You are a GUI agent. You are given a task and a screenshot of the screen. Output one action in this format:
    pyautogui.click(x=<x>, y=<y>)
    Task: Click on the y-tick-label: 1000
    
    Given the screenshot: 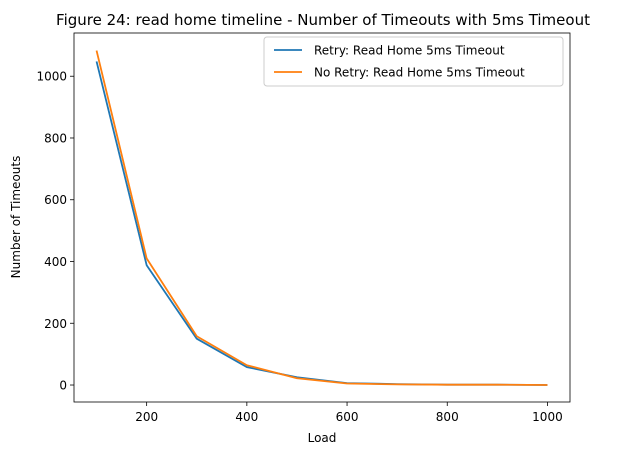 What is the action you would take?
    pyautogui.click(x=51, y=77)
    